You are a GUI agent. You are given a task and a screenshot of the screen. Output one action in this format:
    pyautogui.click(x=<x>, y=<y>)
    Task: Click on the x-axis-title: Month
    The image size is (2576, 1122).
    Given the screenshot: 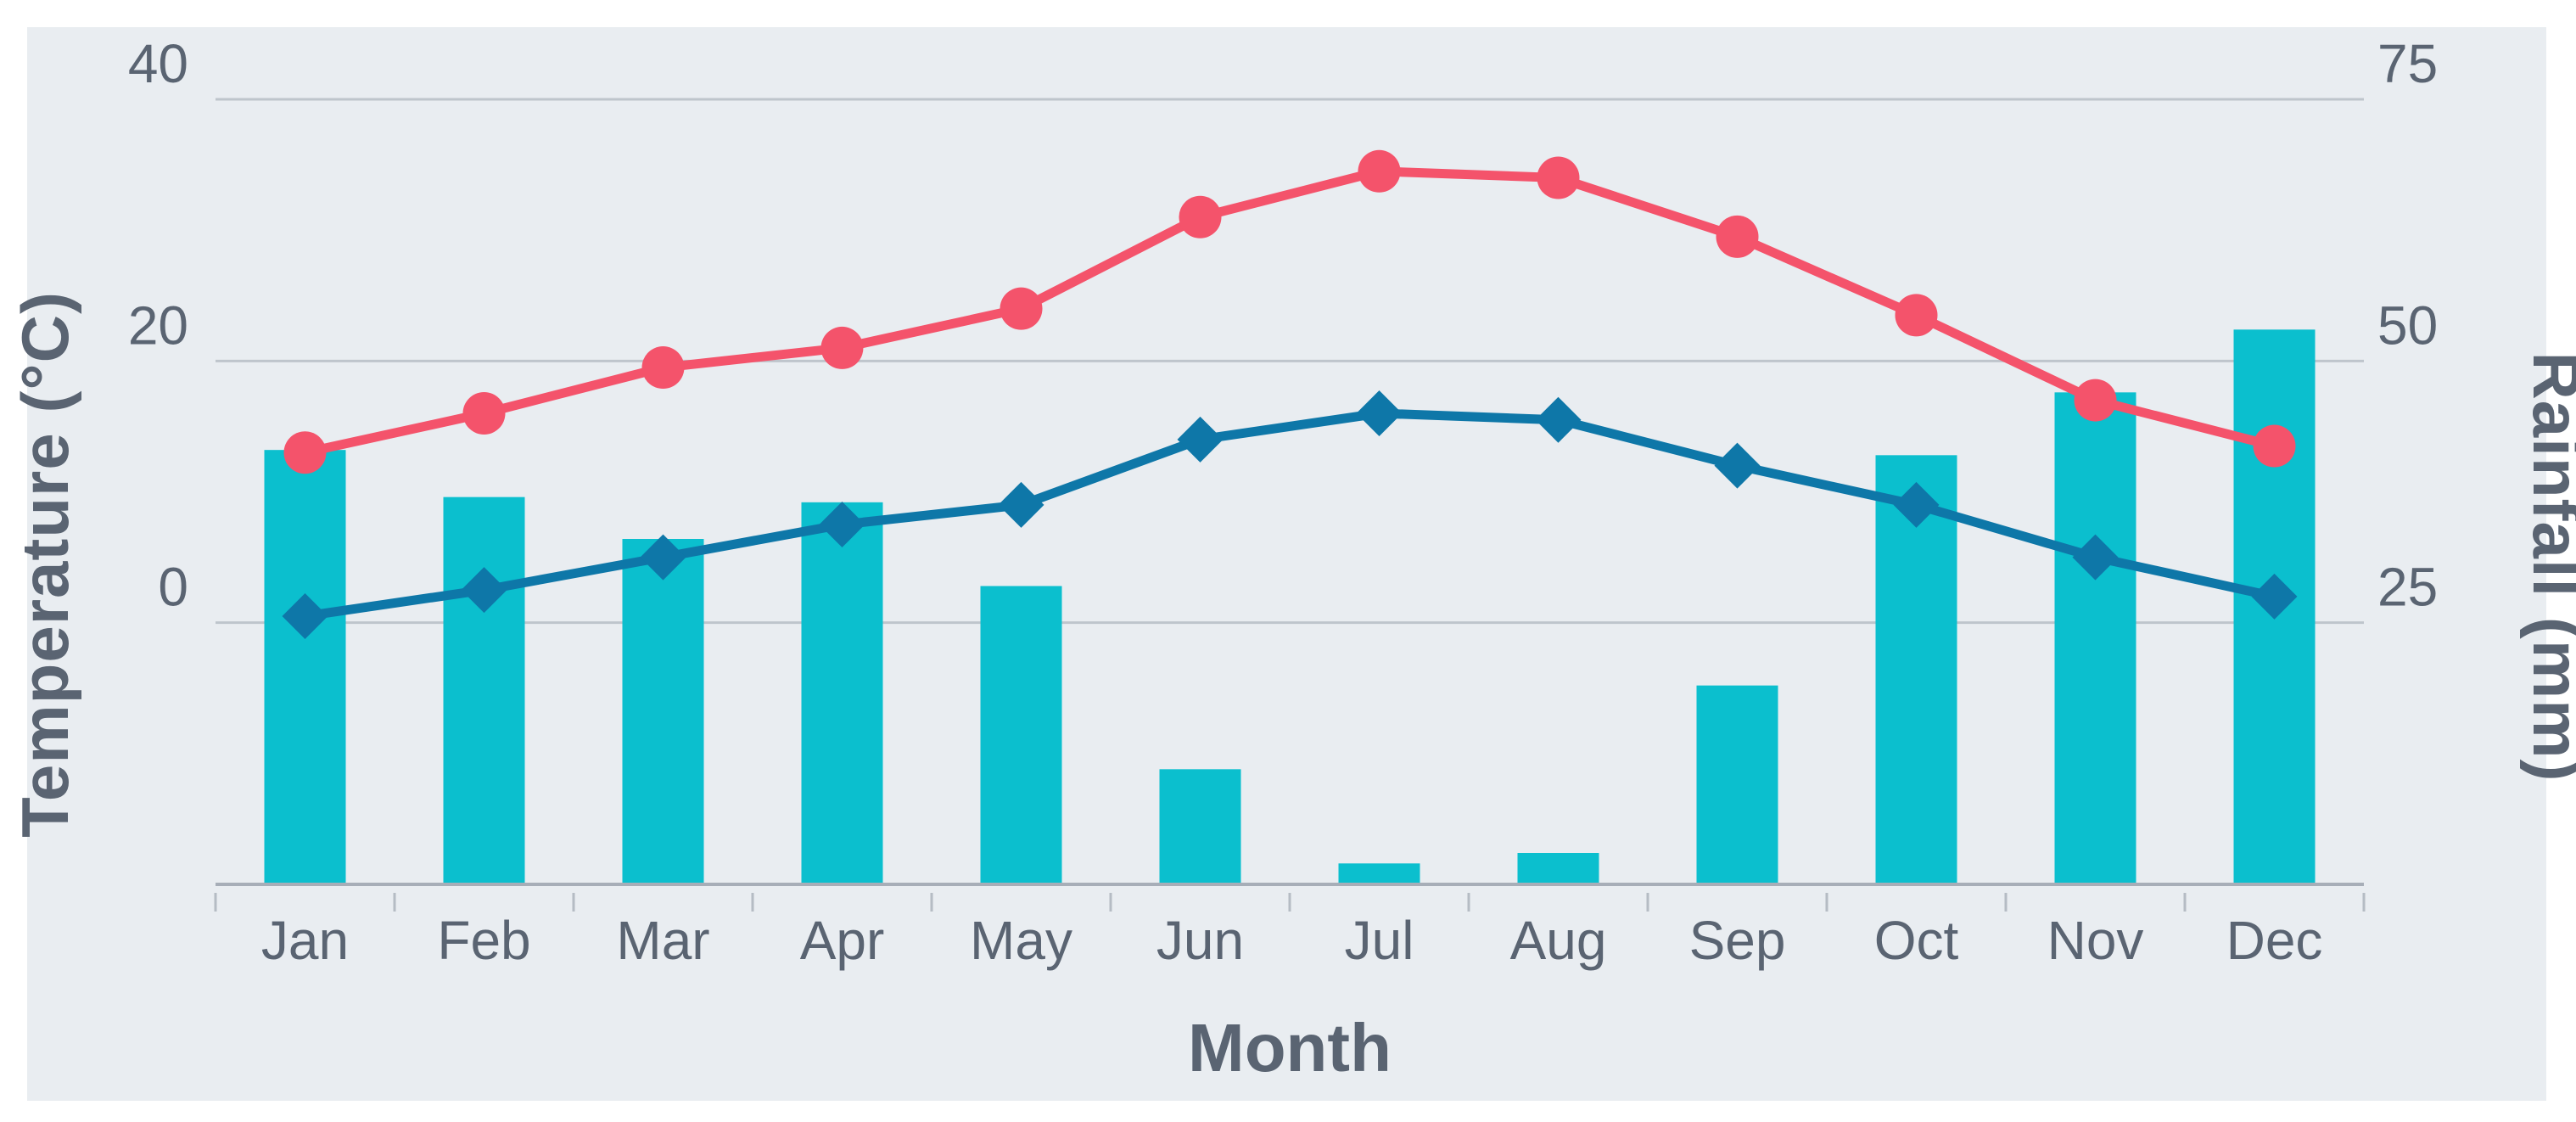 What is the action you would take?
    pyautogui.click(x=1290, y=1048)
    